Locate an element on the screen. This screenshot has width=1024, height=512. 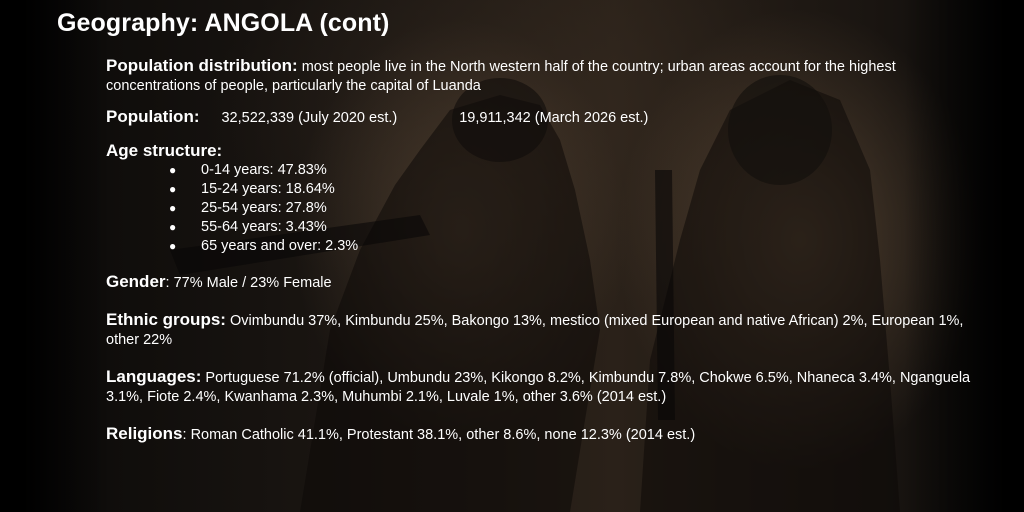
population-label: Population: is located at coordinates (153, 116).